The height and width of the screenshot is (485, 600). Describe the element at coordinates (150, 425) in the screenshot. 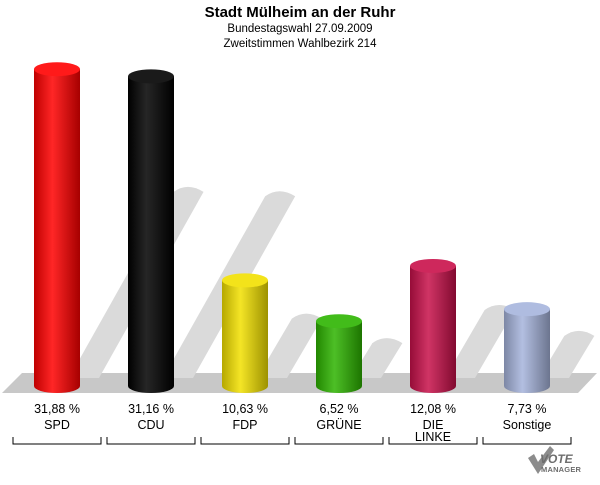

I see `category-label: CDU` at that location.